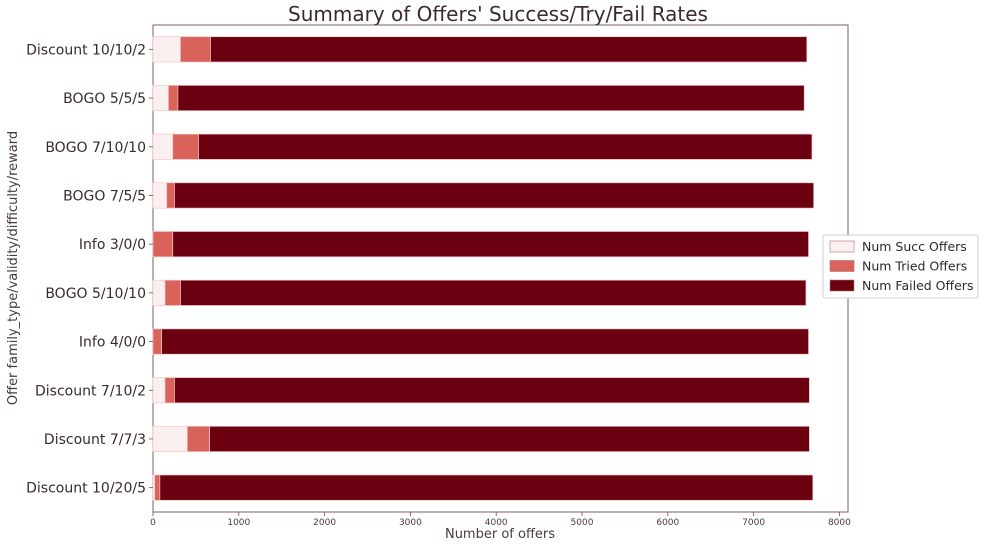 This screenshot has height=548, width=988. What do you see at coordinates (917, 285) in the screenshot?
I see `legend-label: Num Failed Offers` at bounding box center [917, 285].